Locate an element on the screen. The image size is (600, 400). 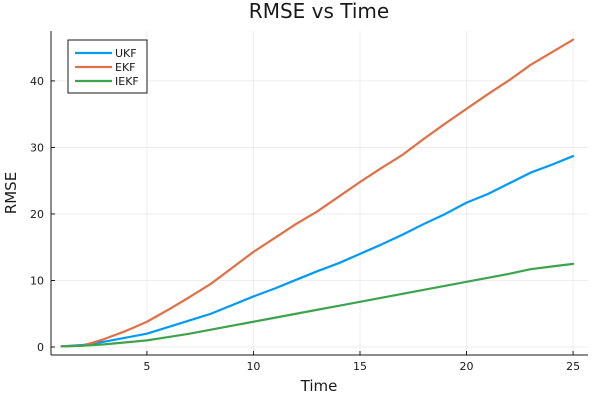
y-axis-title: RMSE is located at coordinates (11, 193).